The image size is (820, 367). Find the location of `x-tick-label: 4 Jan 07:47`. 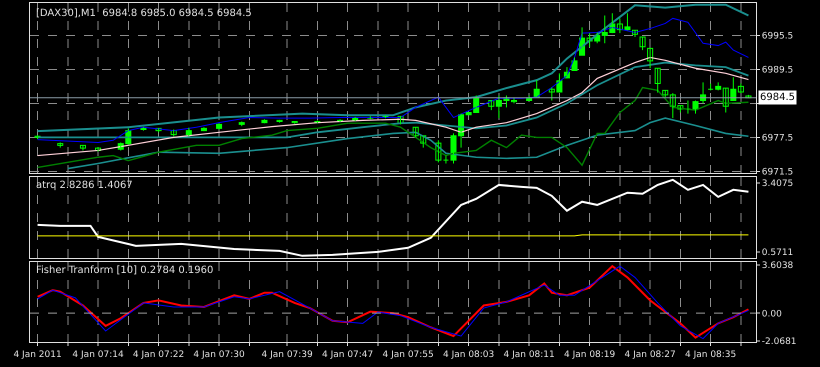

x-tick-label: 4 Jan 07:47 is located at coordinates (348, 355).